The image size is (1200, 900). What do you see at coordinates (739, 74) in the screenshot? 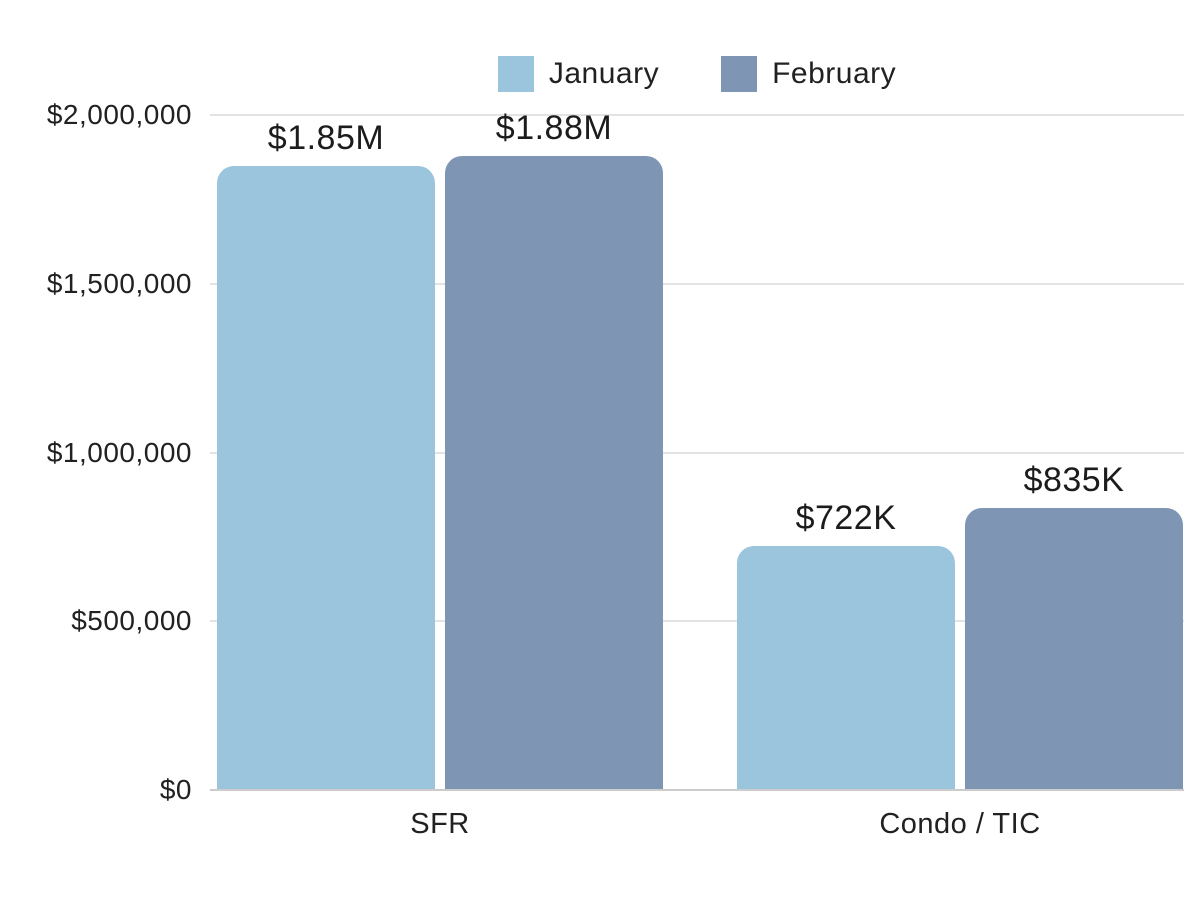
I see `legend-swatch-february-icon` at bounding box center [739, 74].